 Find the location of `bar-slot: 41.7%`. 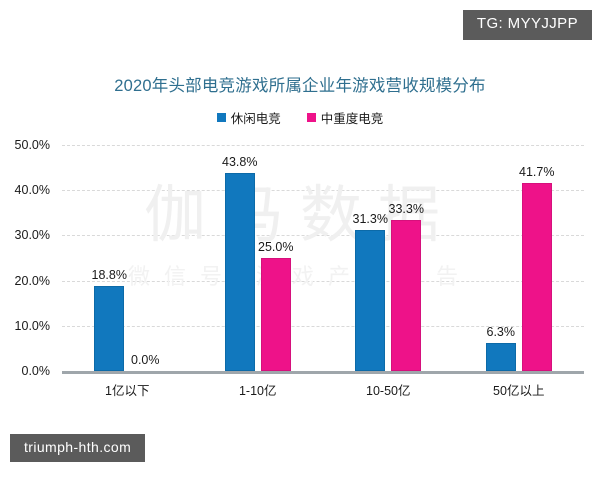

bar-slot: 41.7% is located at coordinates (537, 258).